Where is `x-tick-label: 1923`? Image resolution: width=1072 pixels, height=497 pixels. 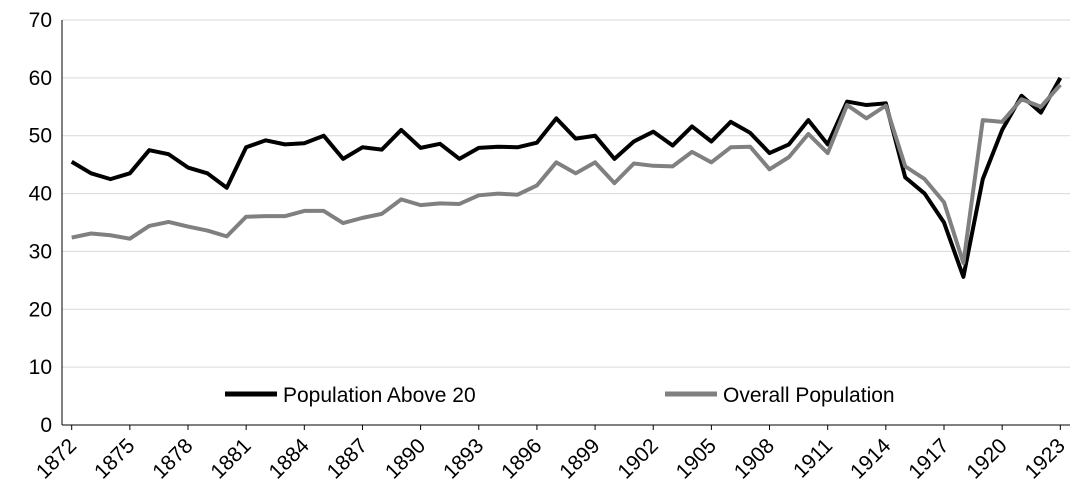
x-tick-label: 1923 is located at coordinates (1045, 458).